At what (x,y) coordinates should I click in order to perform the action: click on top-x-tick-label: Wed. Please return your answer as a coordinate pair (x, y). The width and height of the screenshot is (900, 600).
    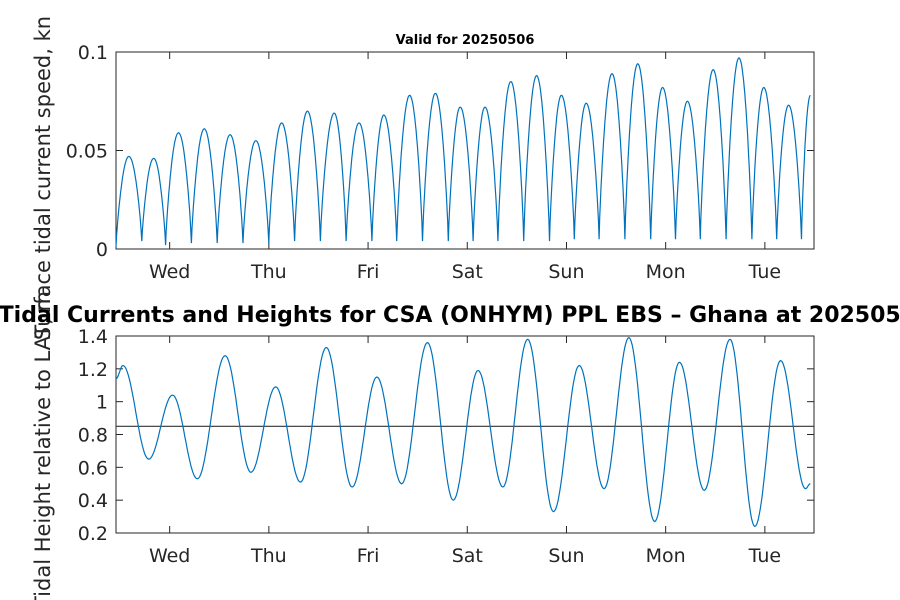
    Looking at the image, I should click on (169, 272).